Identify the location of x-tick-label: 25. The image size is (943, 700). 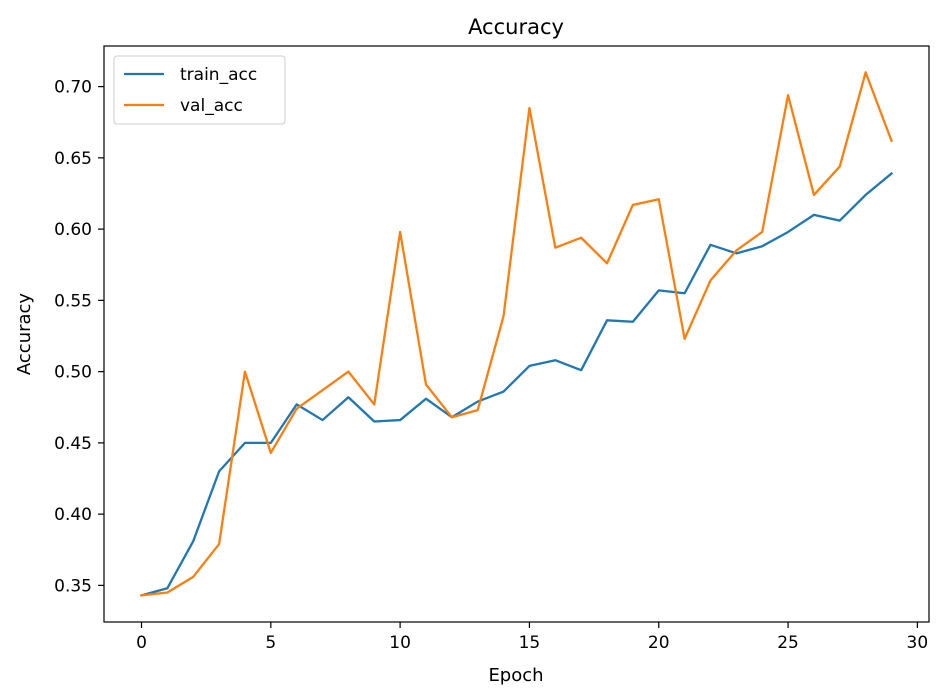
(788, 643).